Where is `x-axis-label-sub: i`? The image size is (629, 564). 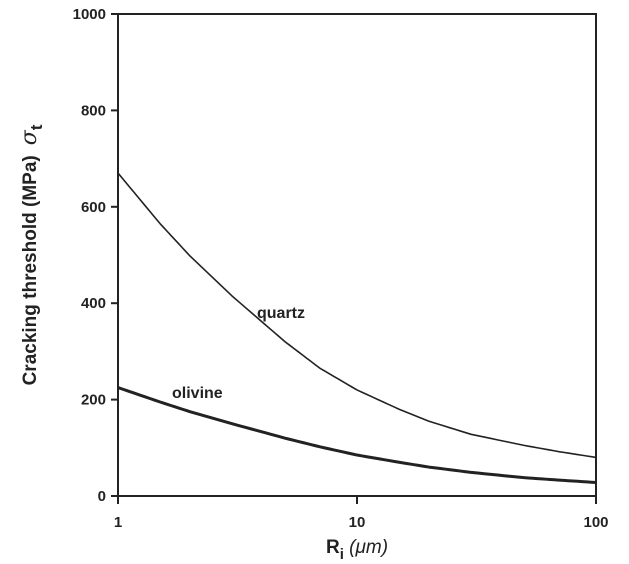 x-axis-label-sub: i is located at coordinates (342, 554).